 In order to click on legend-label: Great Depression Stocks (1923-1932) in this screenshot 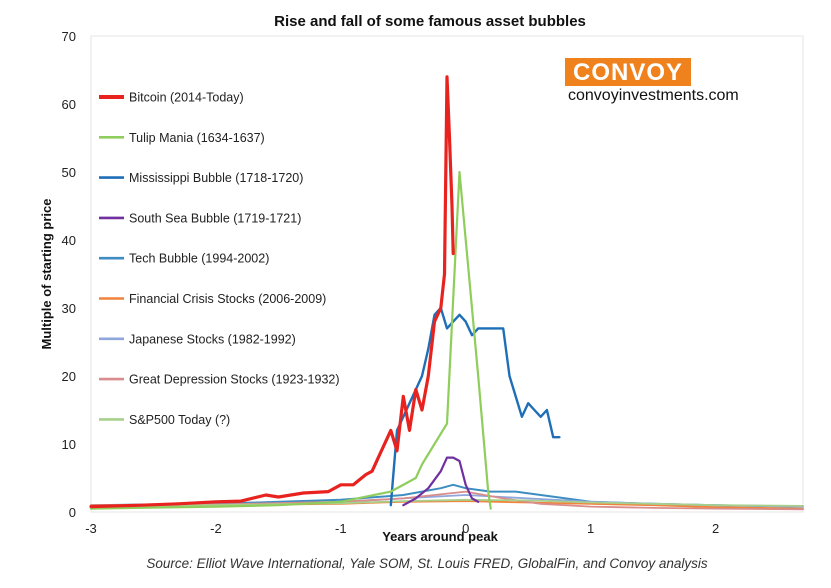, I will do `click(234, 380)`.